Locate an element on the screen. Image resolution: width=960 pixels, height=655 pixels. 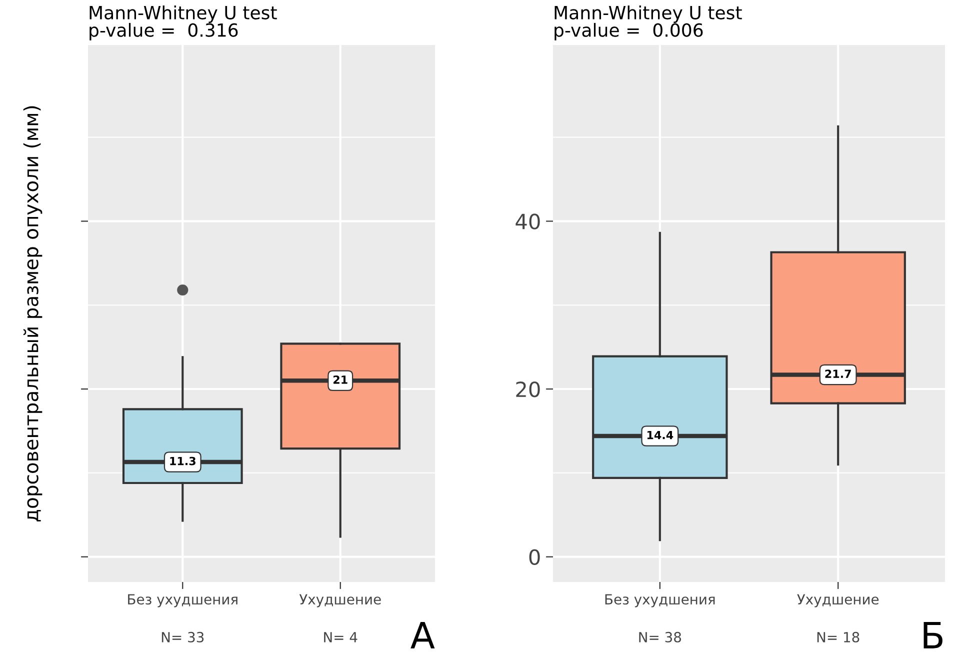
text: Б is located at coordinates (933, 635).